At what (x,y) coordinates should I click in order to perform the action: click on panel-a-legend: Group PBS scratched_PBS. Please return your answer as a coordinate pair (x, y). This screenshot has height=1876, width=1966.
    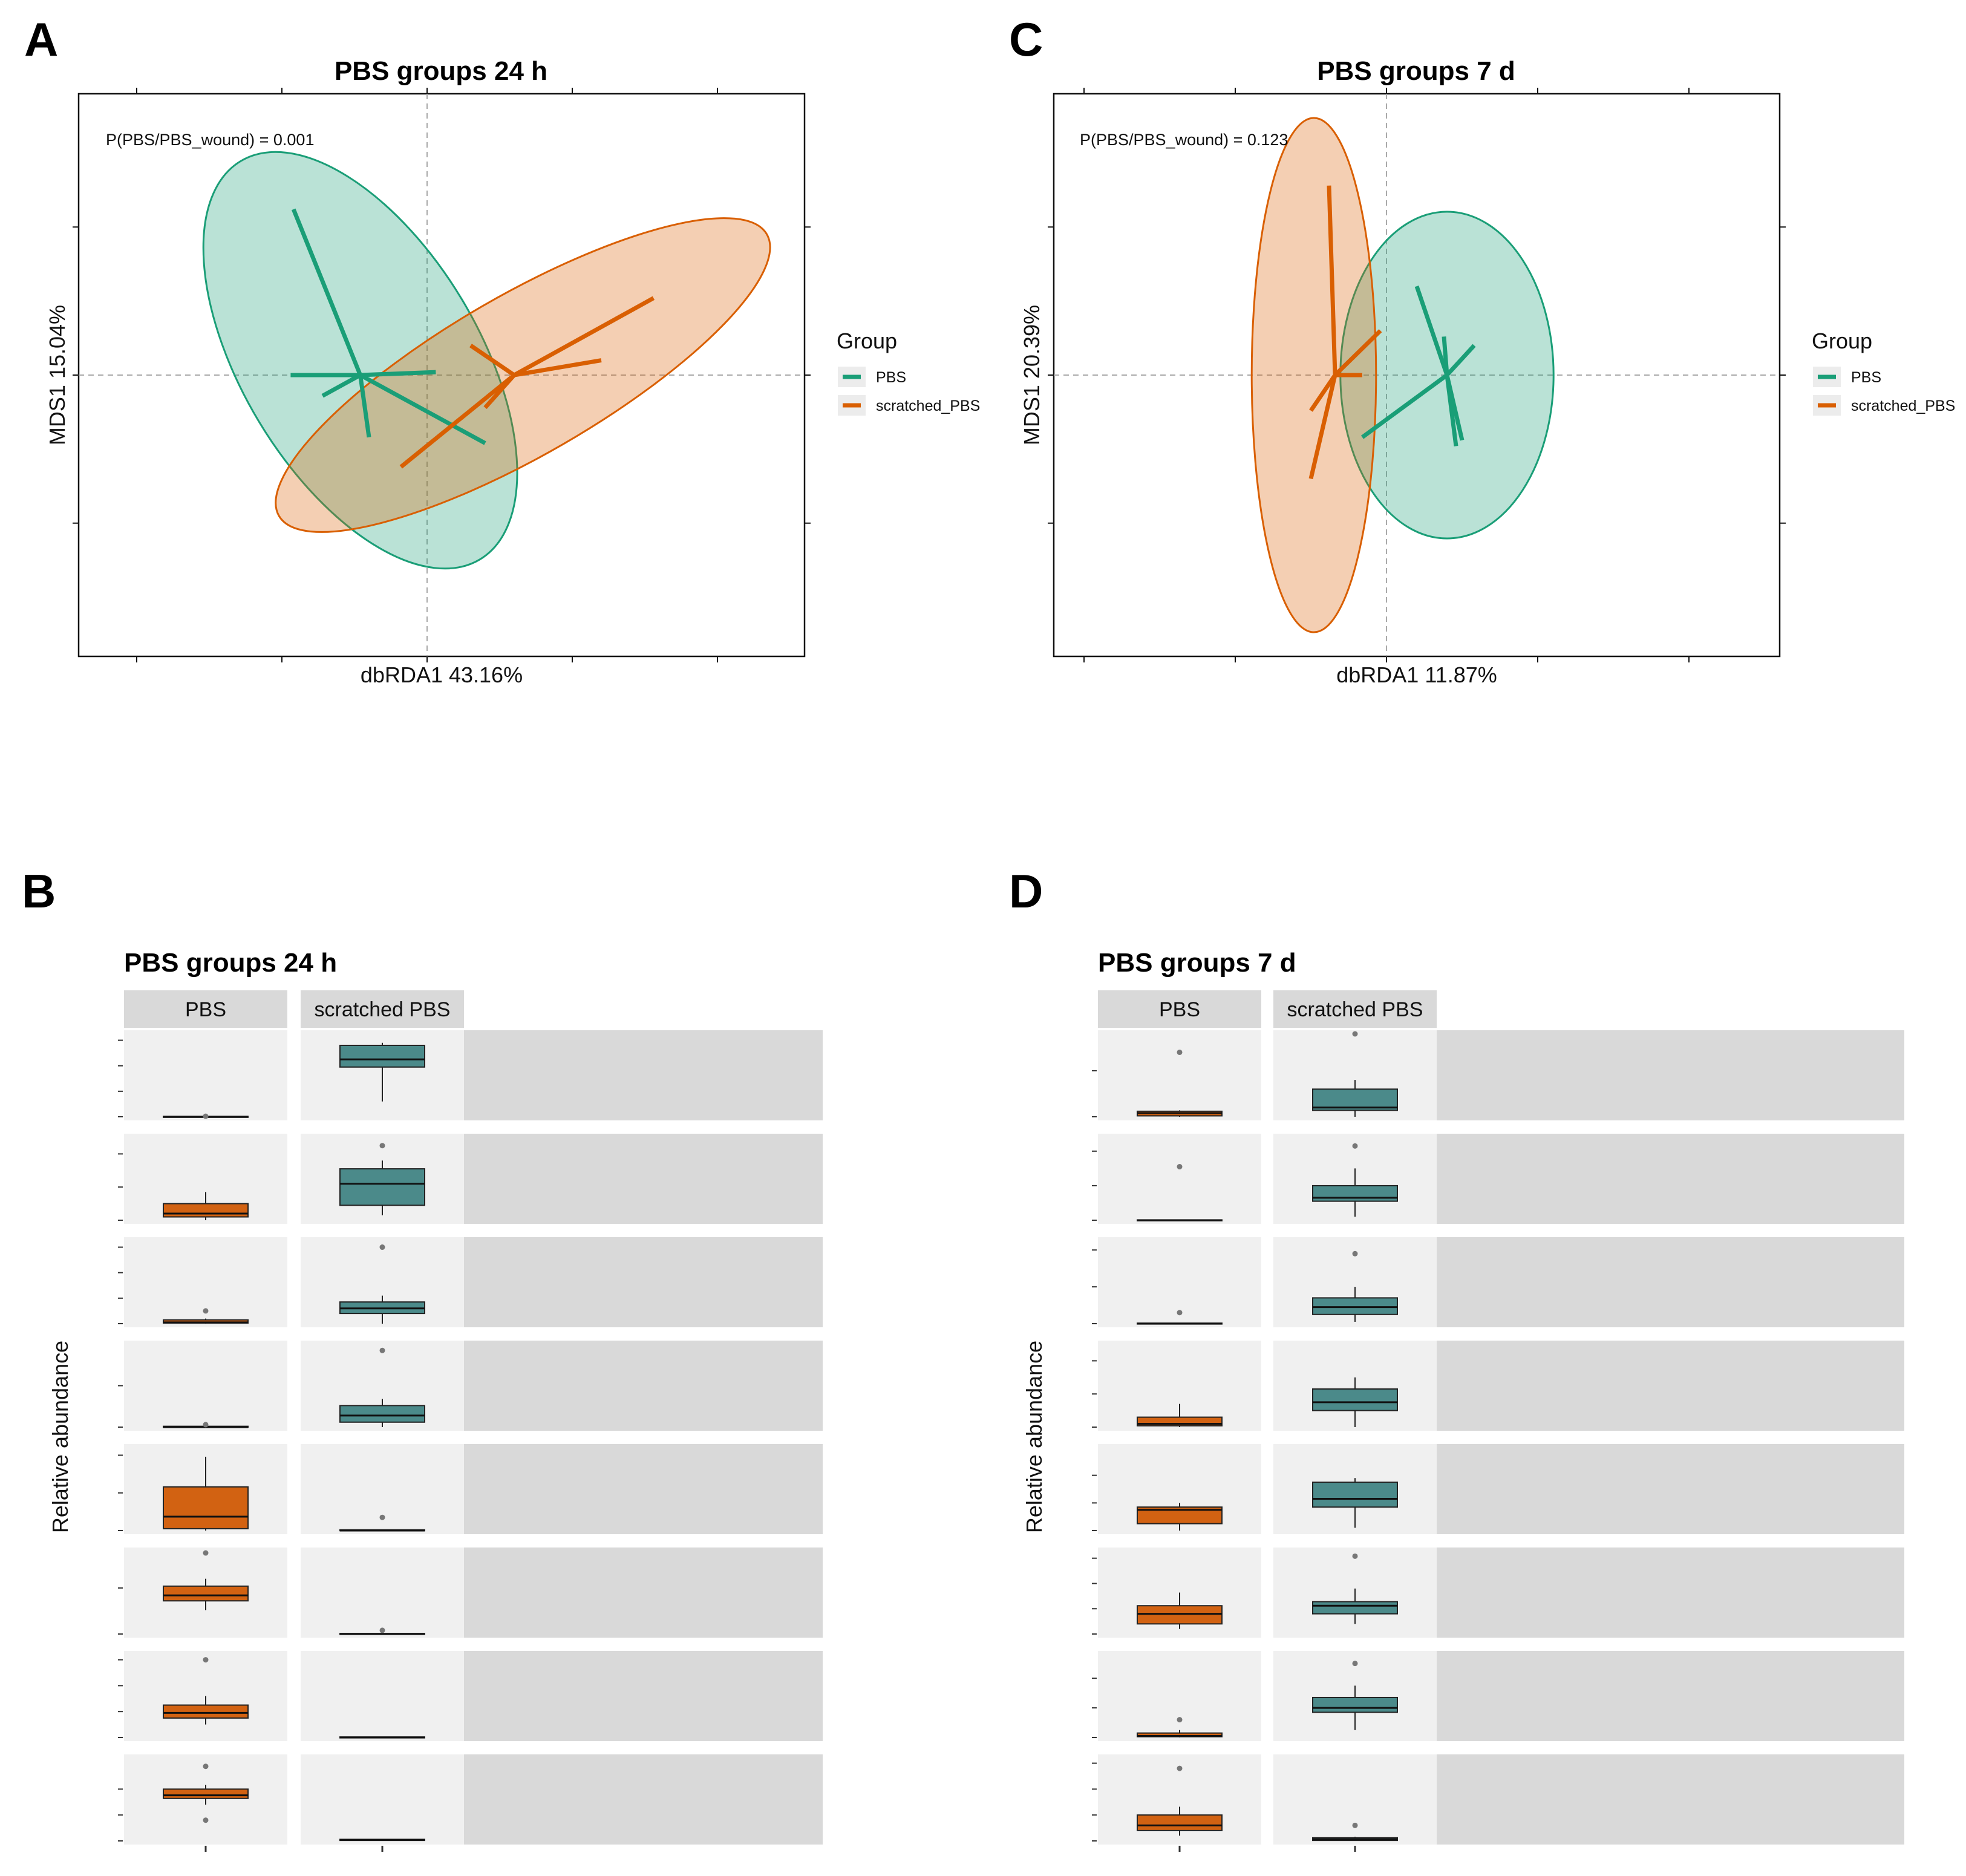
    Looking at the image, I should click on (908, 372).